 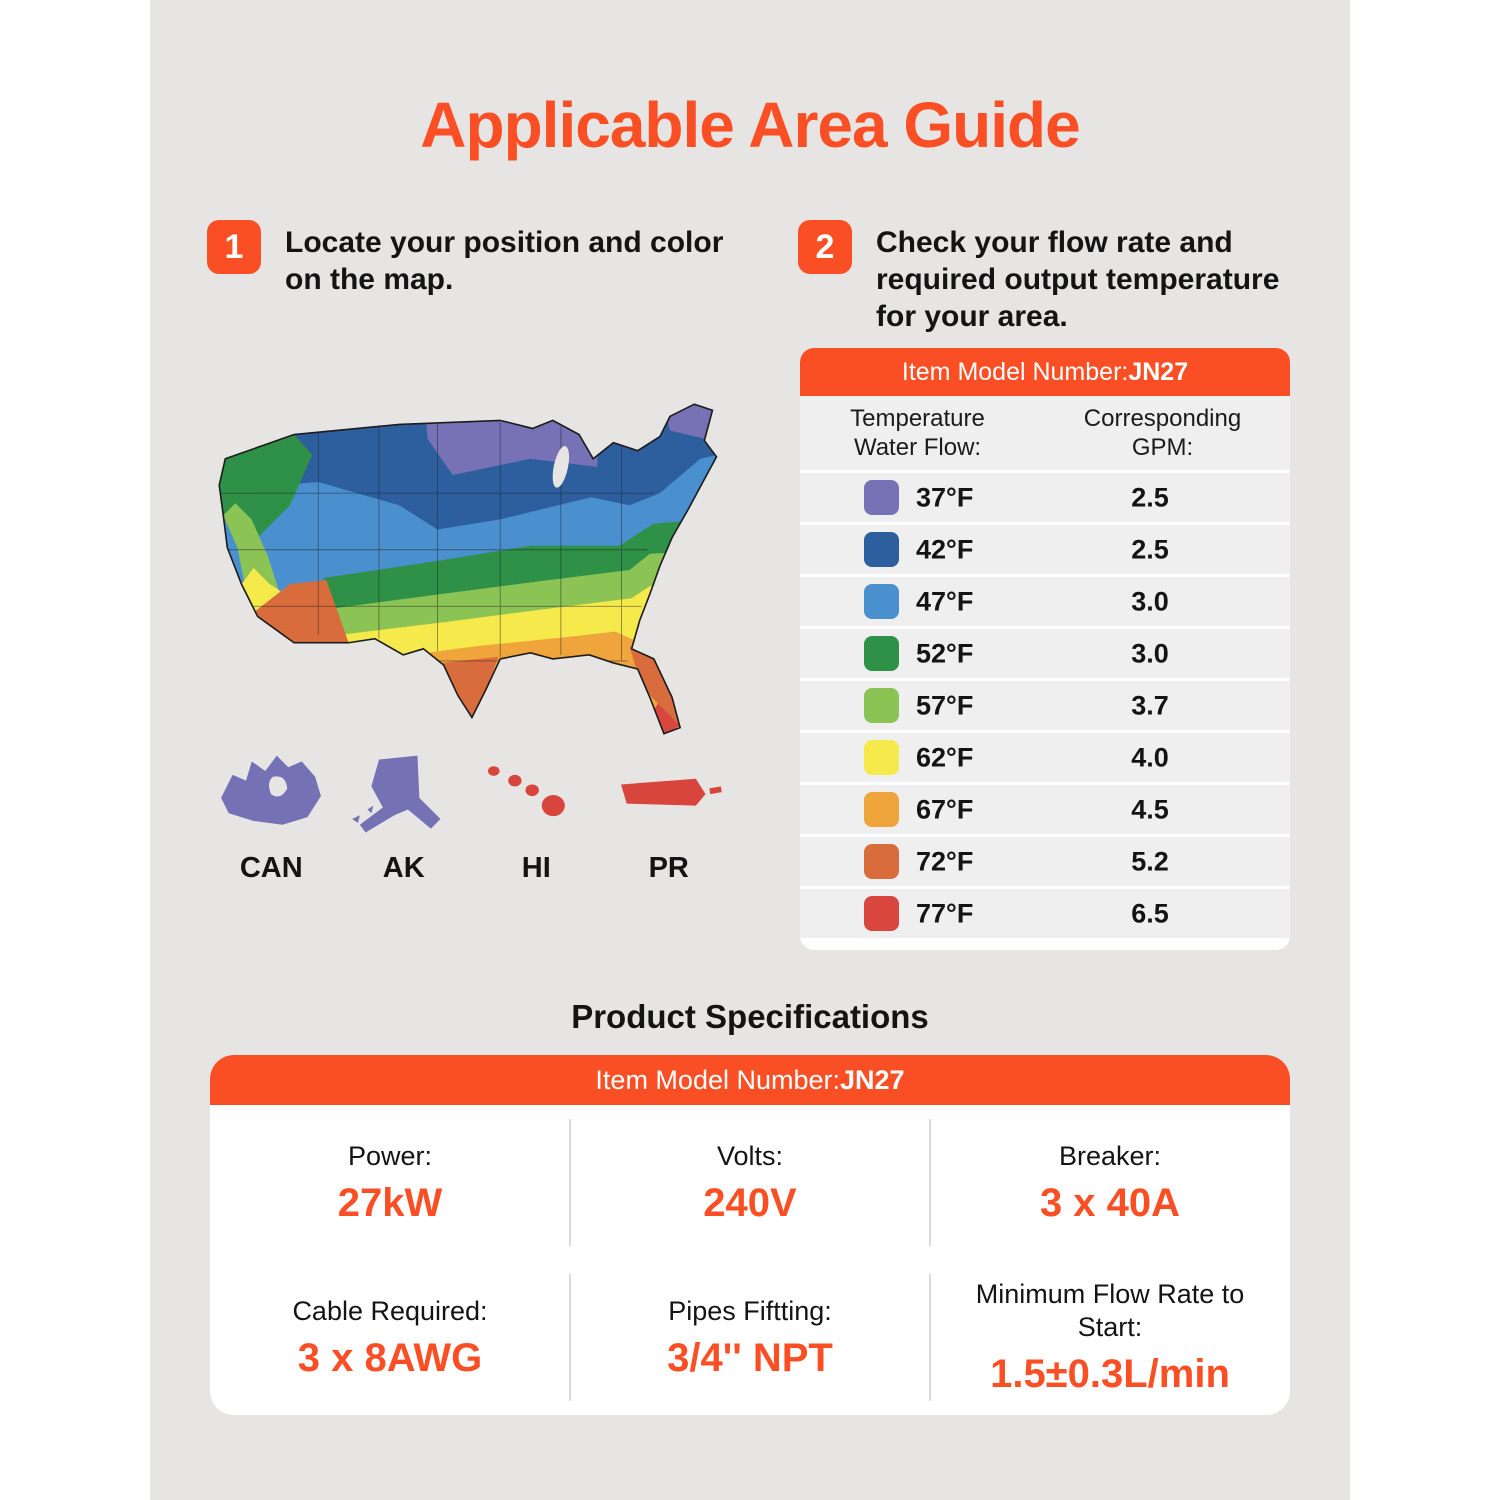 What do you see at coordinates (945, 705) in the screenshot?
I see `temperature-label: 57°F` at bounding box center [945, 705].